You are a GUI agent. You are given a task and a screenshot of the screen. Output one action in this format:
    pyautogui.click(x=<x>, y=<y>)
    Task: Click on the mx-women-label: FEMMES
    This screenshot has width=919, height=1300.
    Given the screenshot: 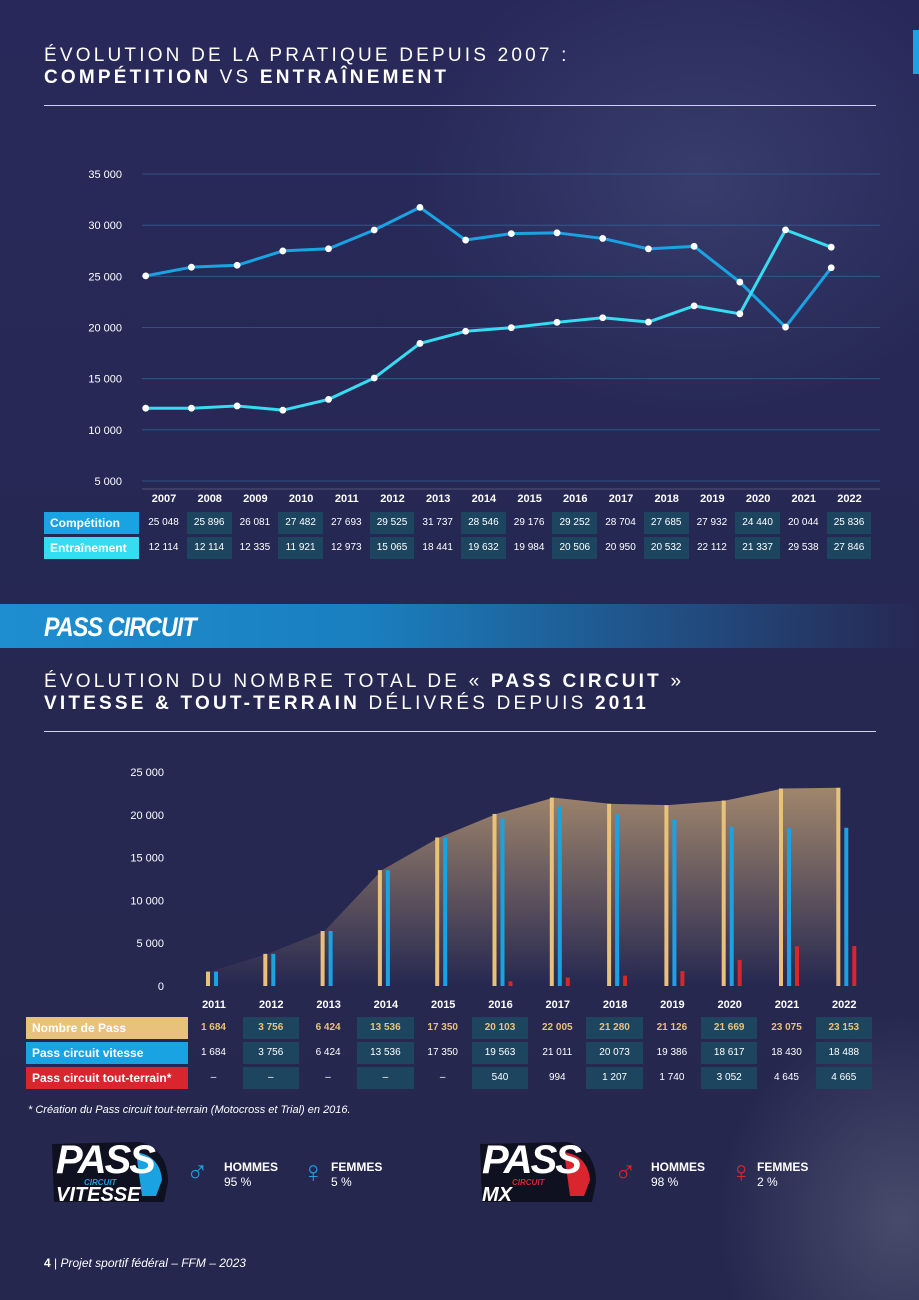 What is the action you would take?
    pyautogui.click(x=783, y=1167)
    